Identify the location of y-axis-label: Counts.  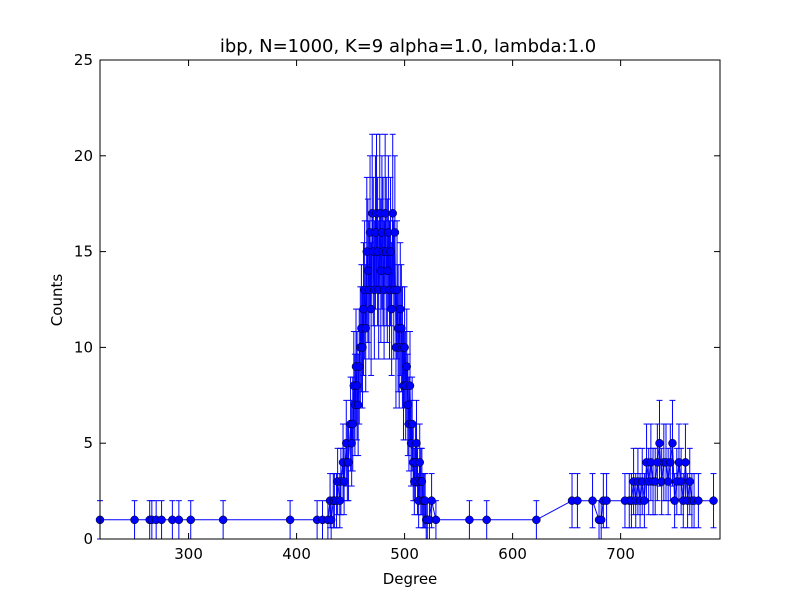
(57, 300).